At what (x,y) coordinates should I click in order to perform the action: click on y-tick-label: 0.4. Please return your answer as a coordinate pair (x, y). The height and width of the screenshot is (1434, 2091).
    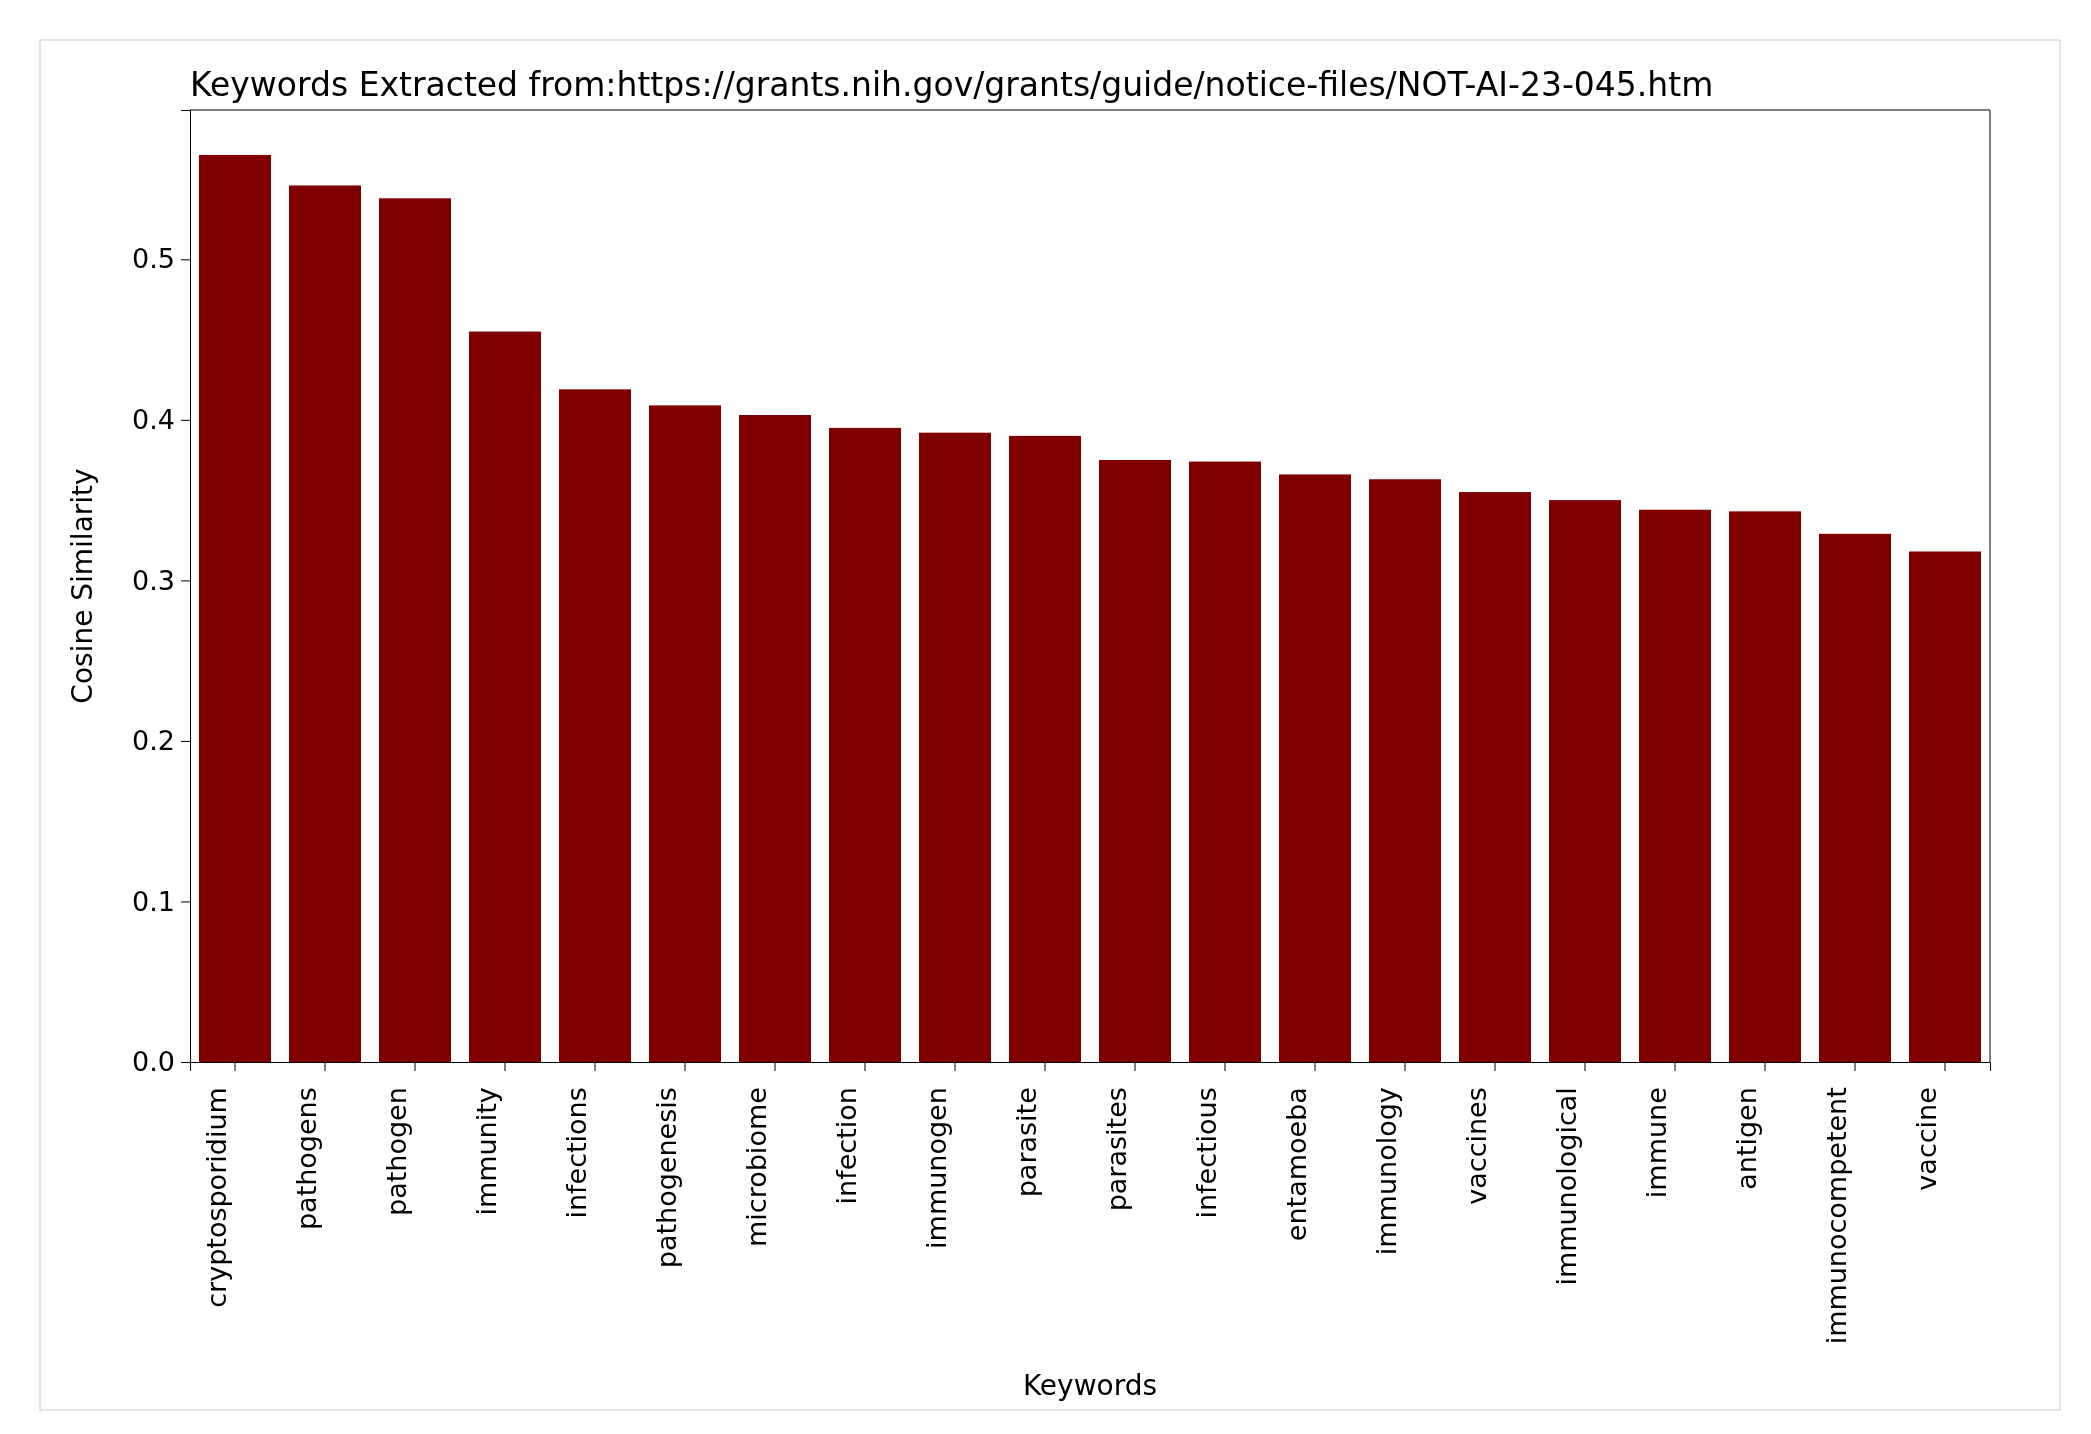
    Looking at the image, I should click on (153, 419).